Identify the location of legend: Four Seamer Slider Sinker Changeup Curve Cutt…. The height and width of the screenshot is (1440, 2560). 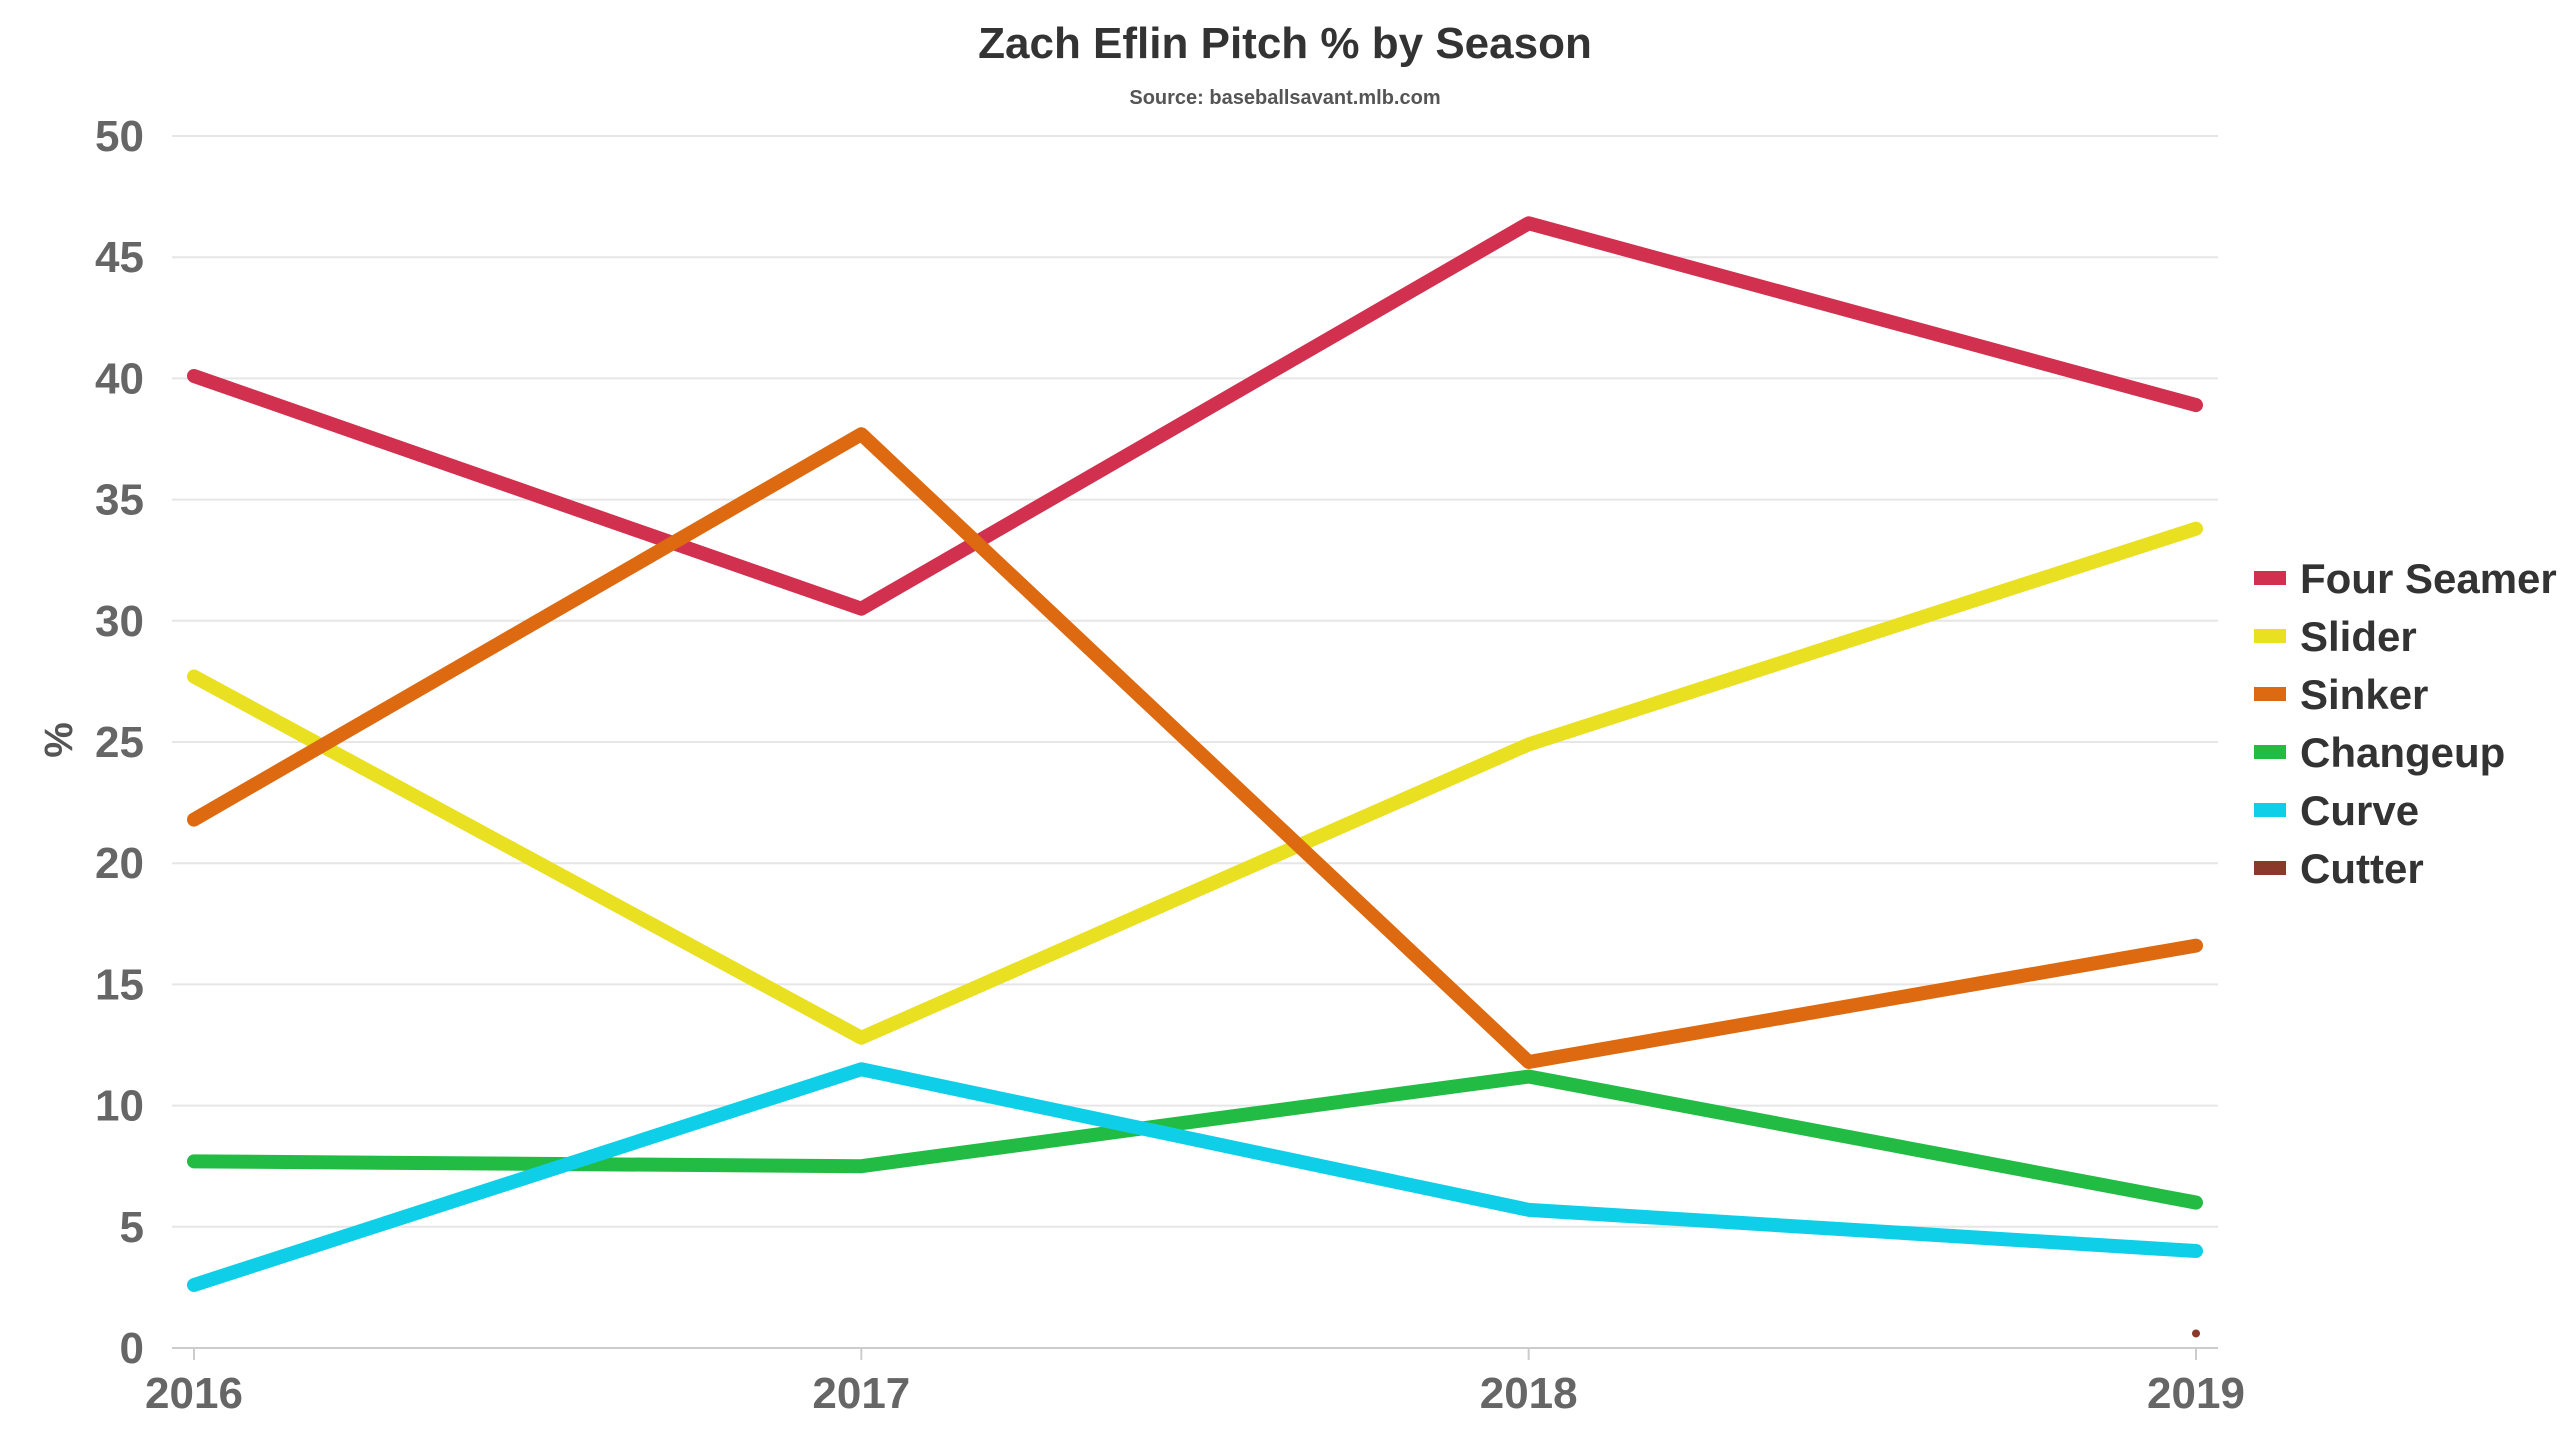
(2405, 723).